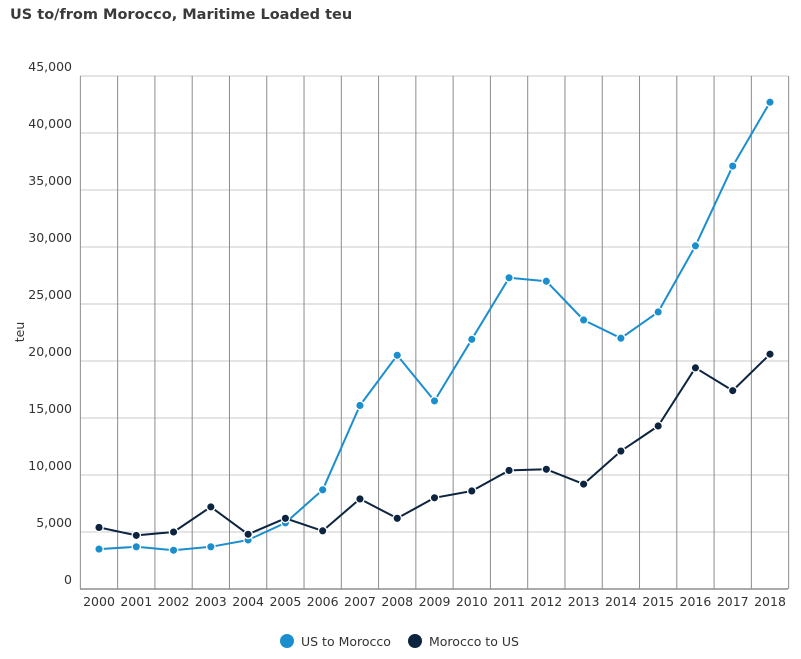 This screenshot has width=801, height=659. What do you see at coordinates (397, 601) in the screenshot?
I see `x-tick-label: 2008` at bounding box center [397, 601].